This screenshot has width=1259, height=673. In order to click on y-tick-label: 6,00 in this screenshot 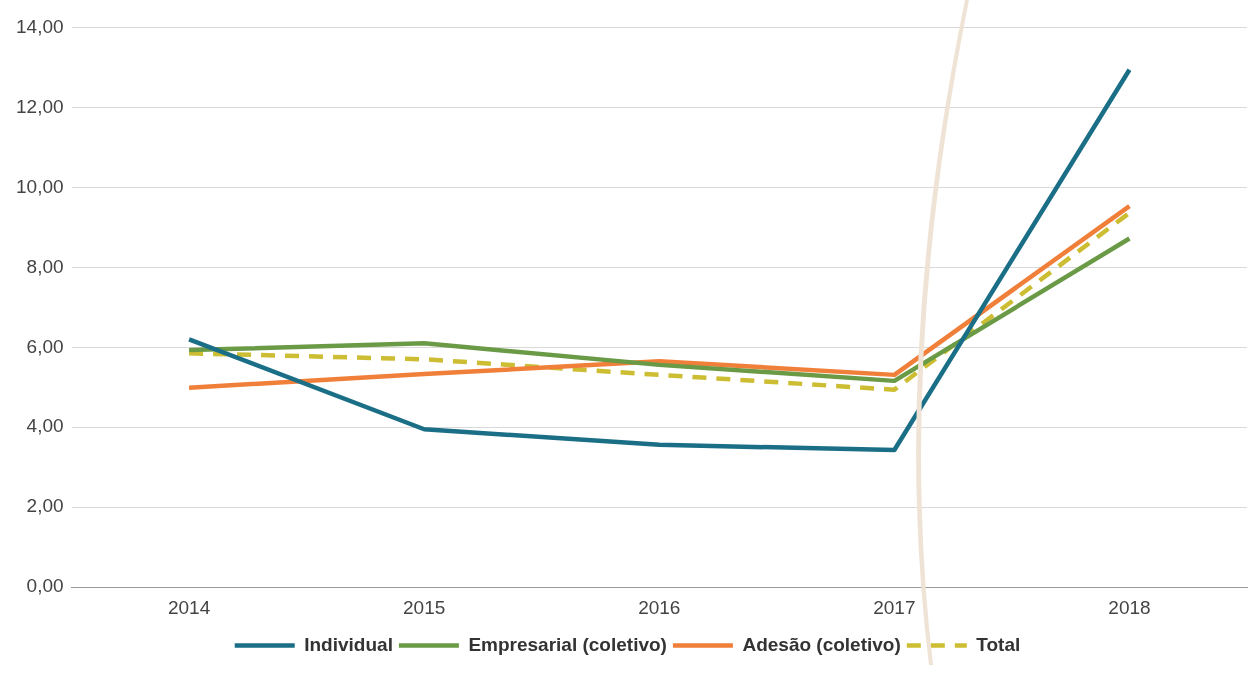, I will do `click(45, 346)`.